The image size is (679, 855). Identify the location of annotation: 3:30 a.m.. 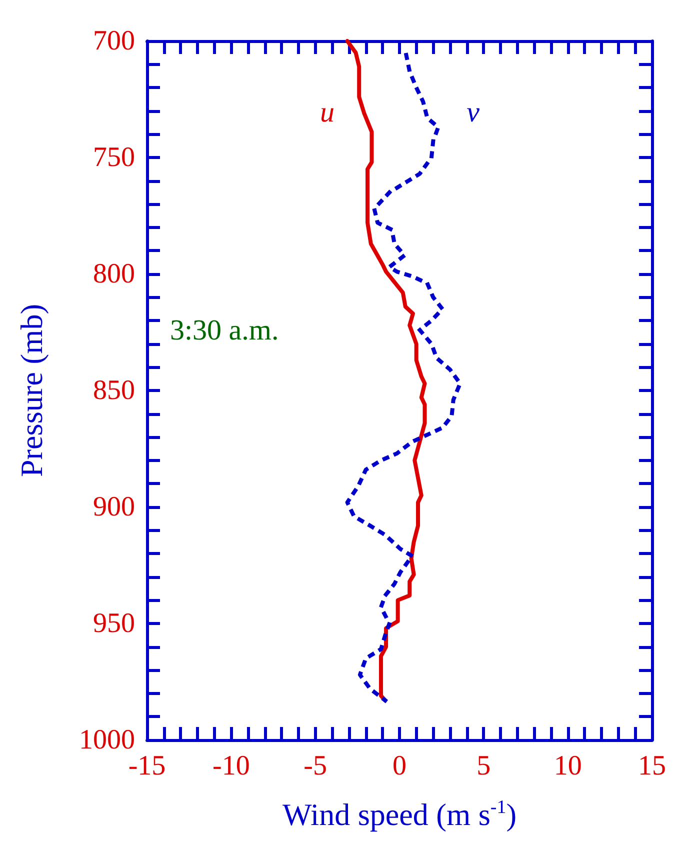
(224, 330).